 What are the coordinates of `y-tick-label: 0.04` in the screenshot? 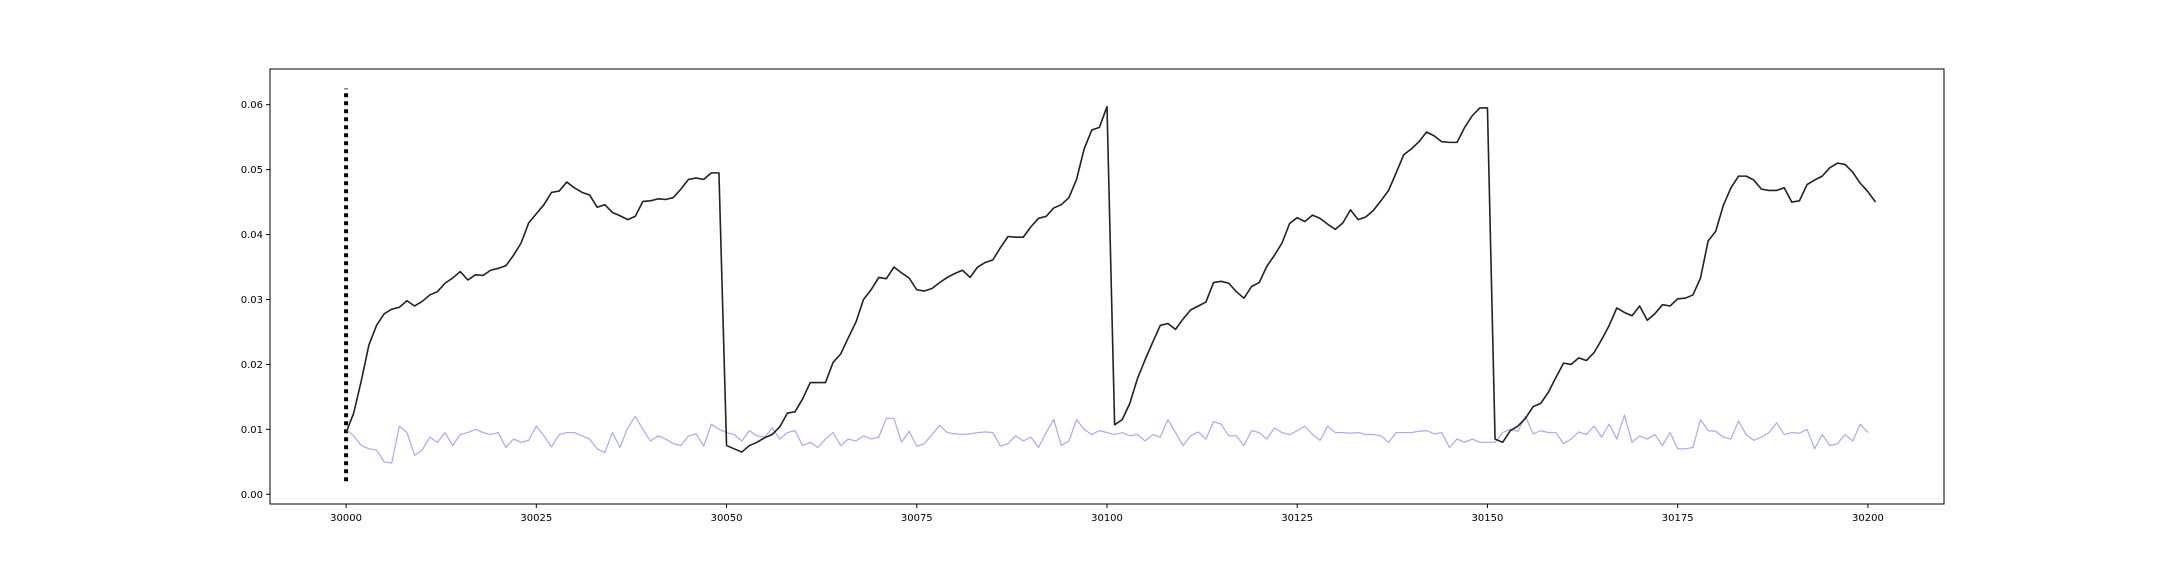 It's located at (252, 235).